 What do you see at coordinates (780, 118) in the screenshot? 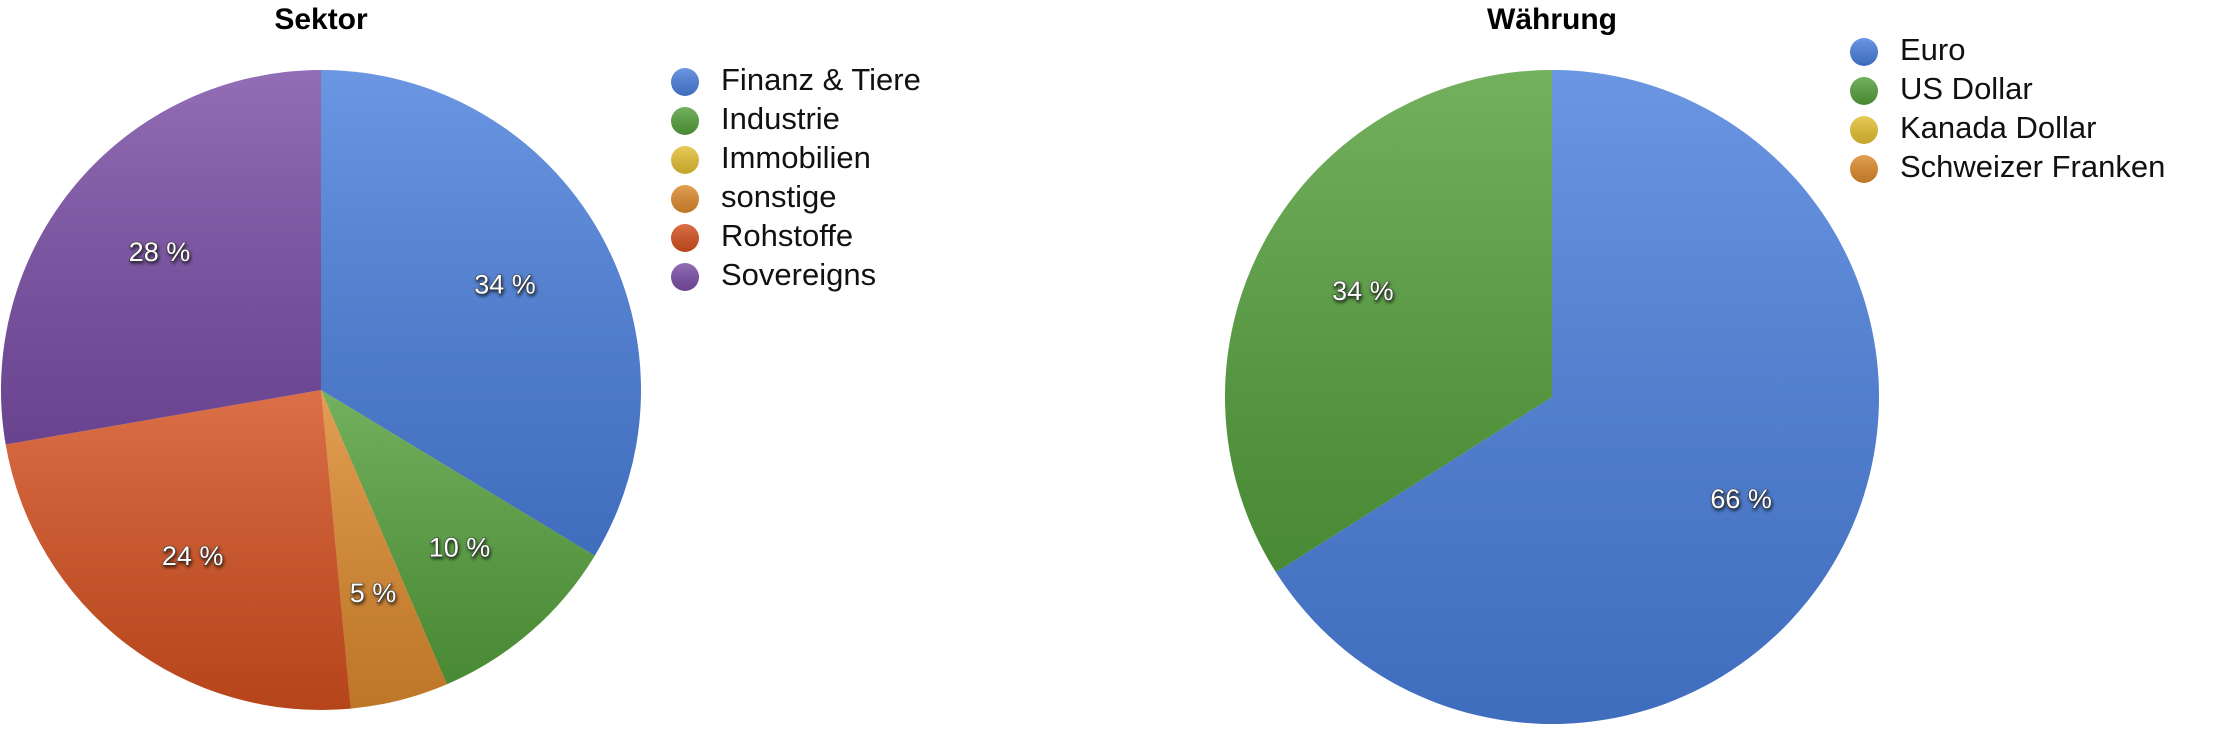
I see `legend-label: Industrie` at bounding box center [780, 118].